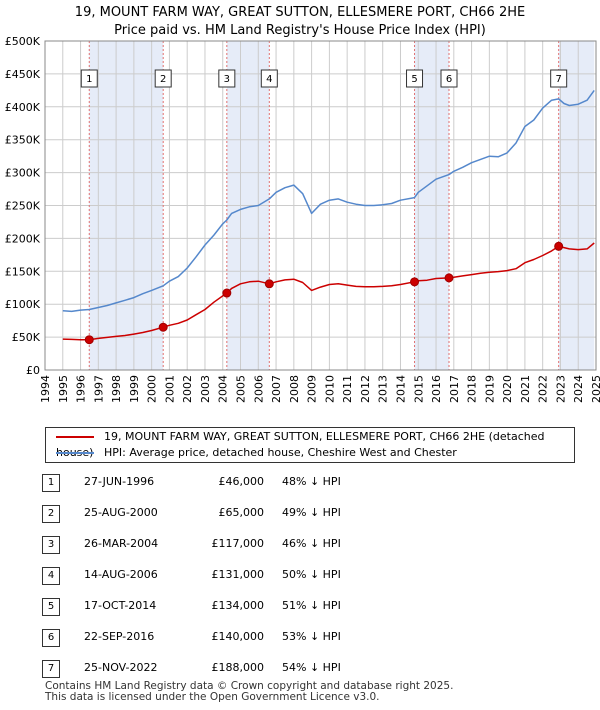 The image size is (600, 710). Describe the element at coordinates (454, 389) in the screenshot. I see `x-tick-label: 2017` at that location.